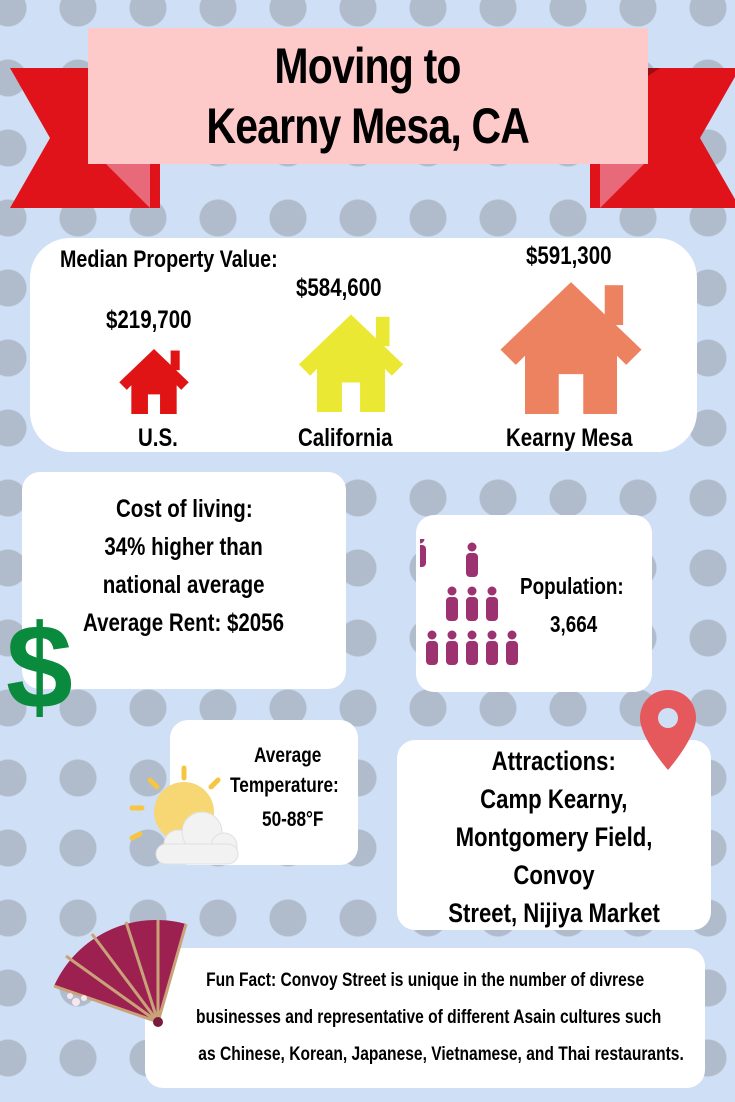 Image resolution: width=735 pixels, height=1102 pixels. What do you see at coordinates (149, 320) in the screenshot?
I see `us-value: $219,700` at bounding box center [149, 320].